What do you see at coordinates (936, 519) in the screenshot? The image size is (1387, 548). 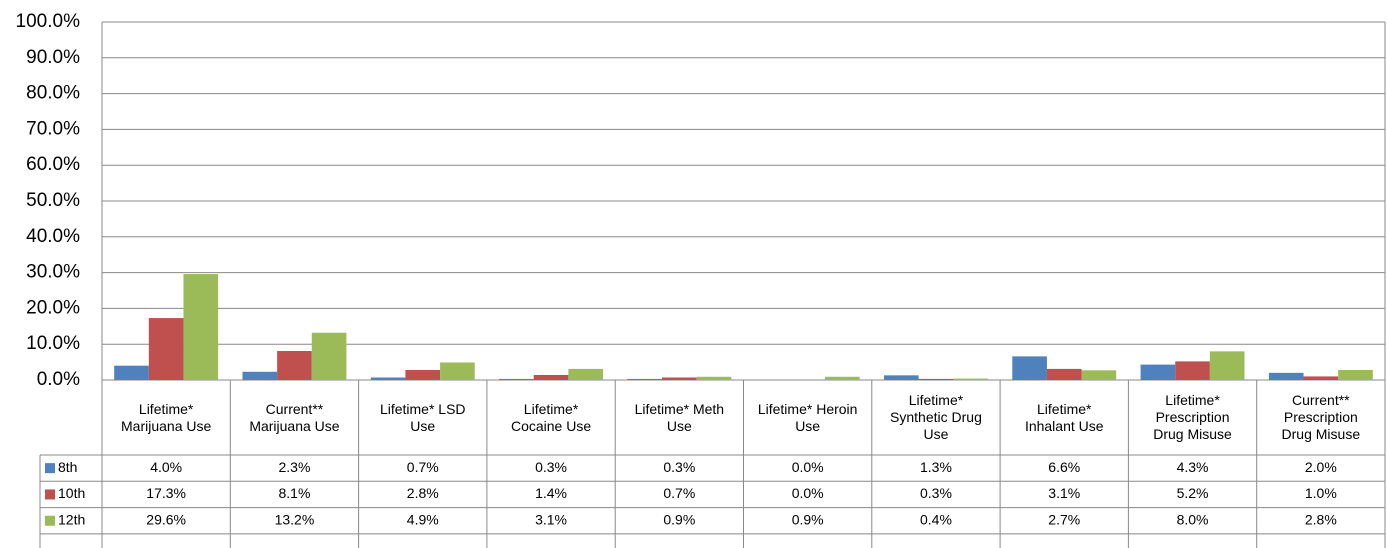 I see `table-value: 0.4%` at bounding box center [936, 519].